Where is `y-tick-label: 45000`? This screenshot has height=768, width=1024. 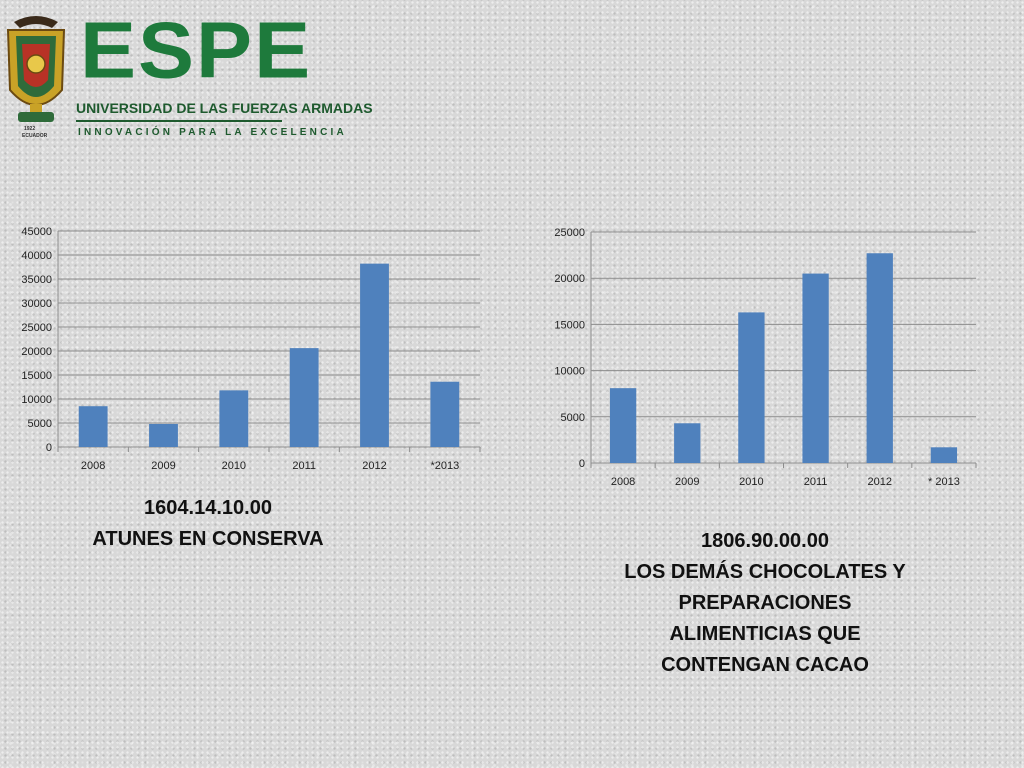
y-tick-label: 45000 is located at coordinates (36, 232).